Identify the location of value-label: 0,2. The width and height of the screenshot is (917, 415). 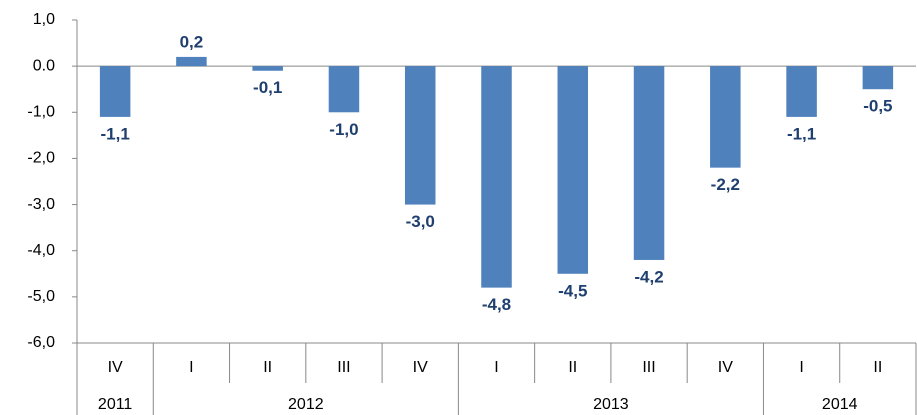
(192, 41).